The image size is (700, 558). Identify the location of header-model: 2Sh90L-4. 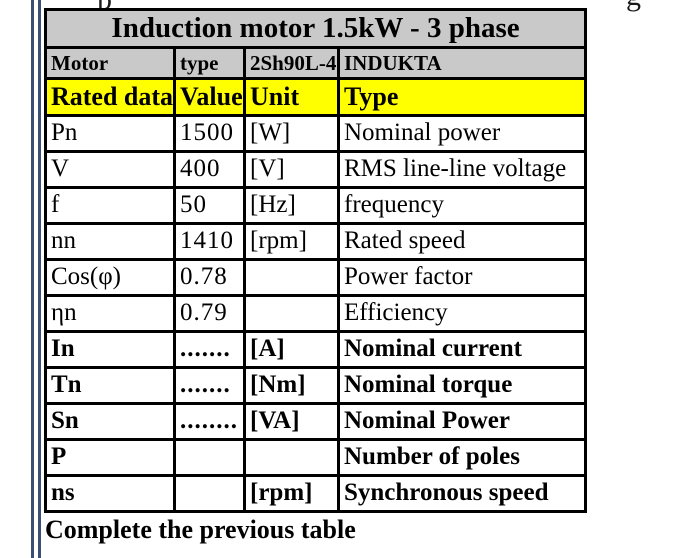
(291, 63).